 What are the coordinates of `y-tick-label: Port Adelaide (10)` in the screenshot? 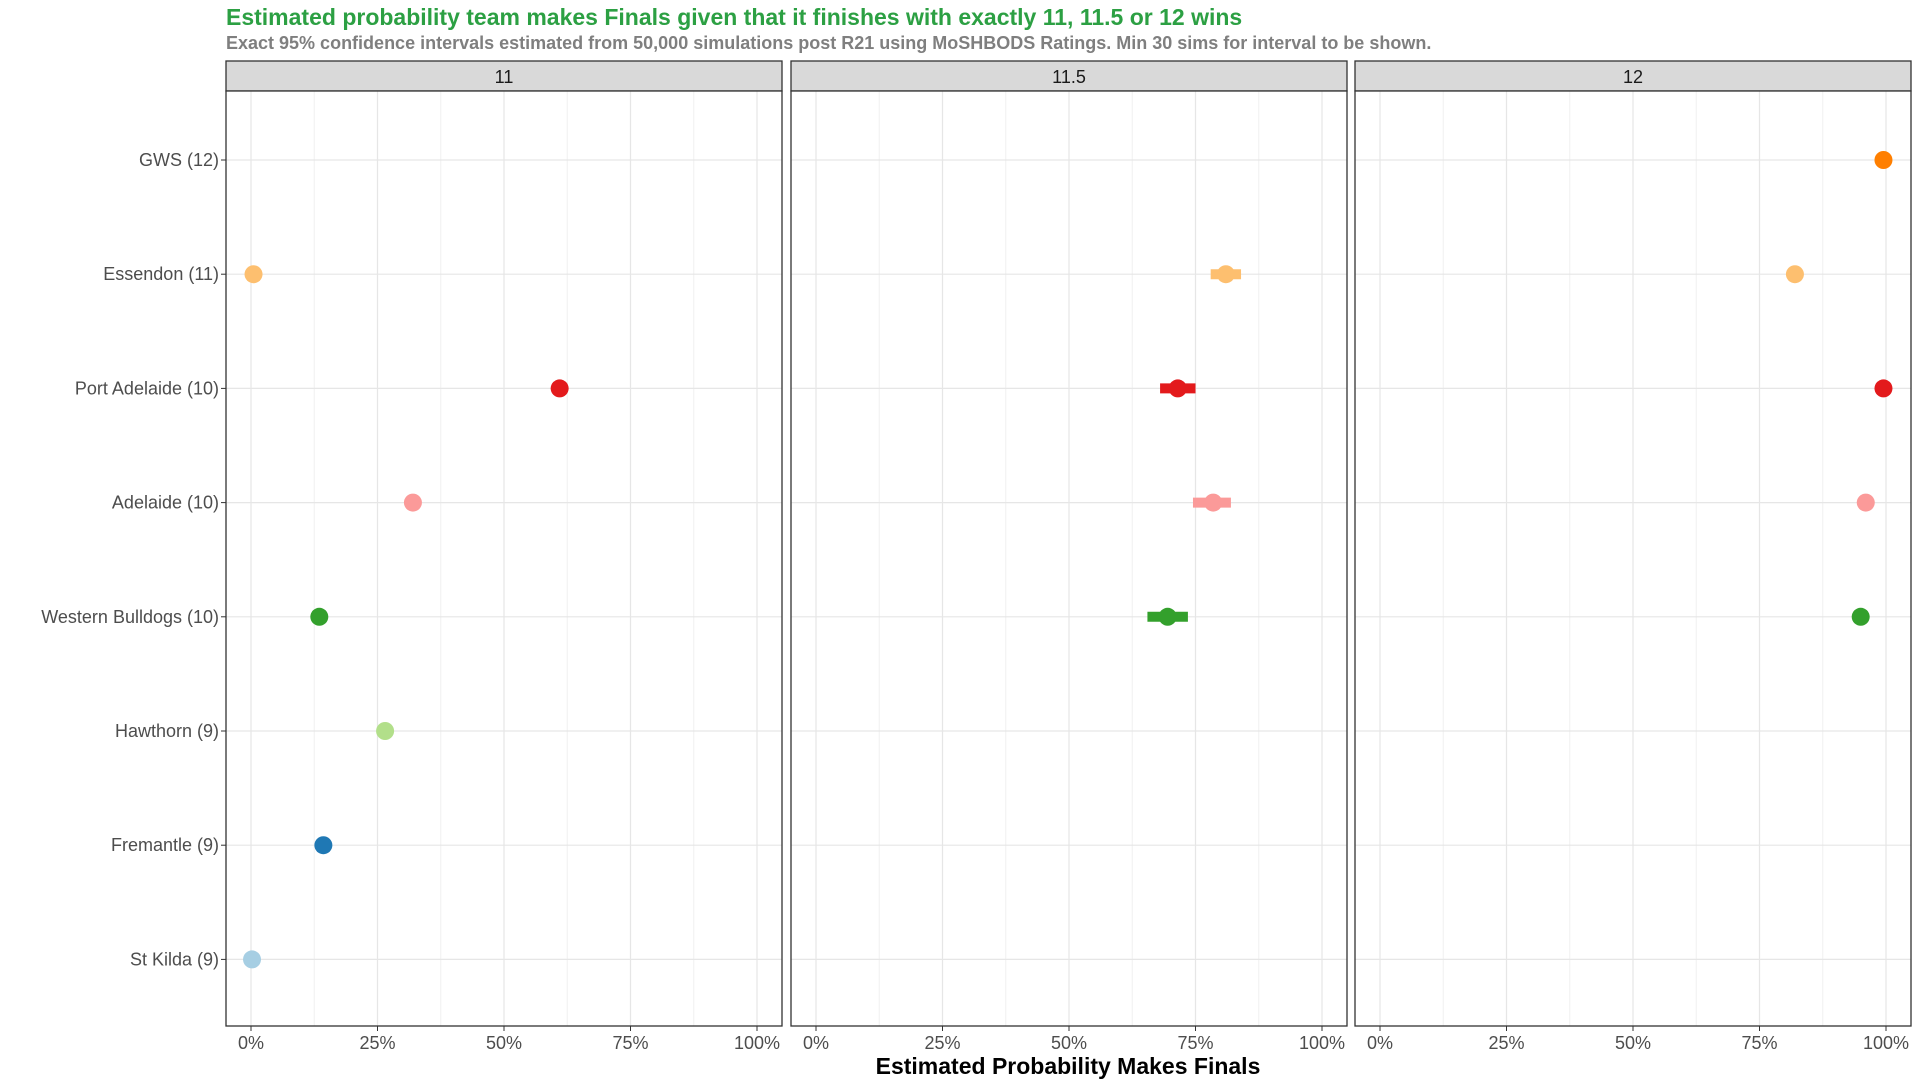 It's located at (147, 388).